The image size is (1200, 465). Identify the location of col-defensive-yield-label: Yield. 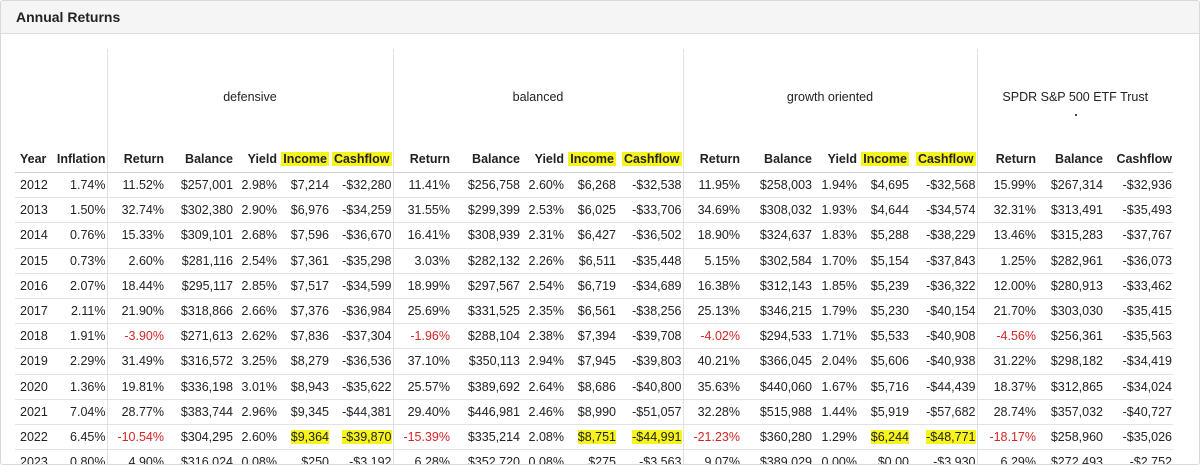
(262, 159).